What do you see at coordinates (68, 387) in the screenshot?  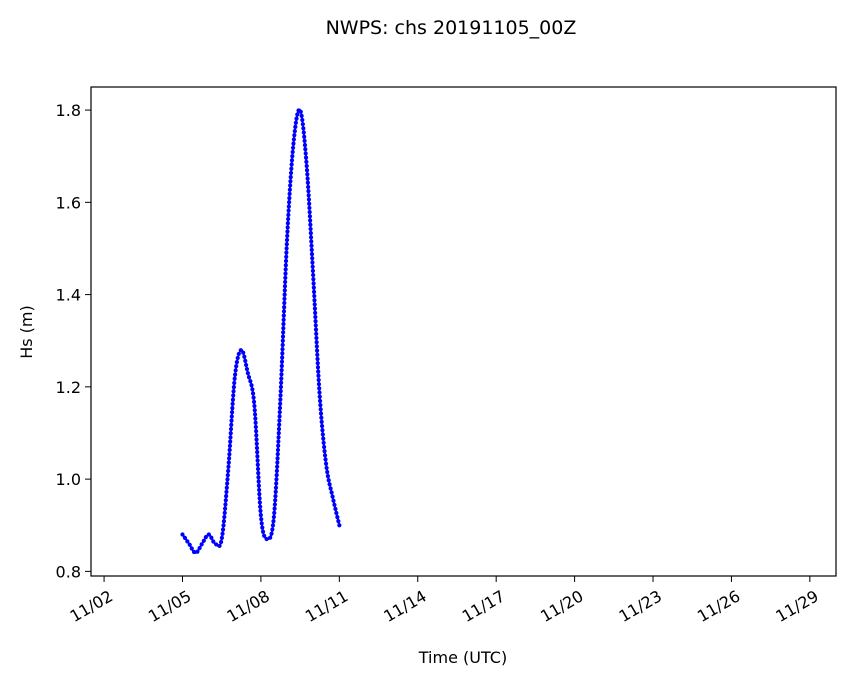 I see `y-tick-label: 1.2` at bounding box center [68, 387].